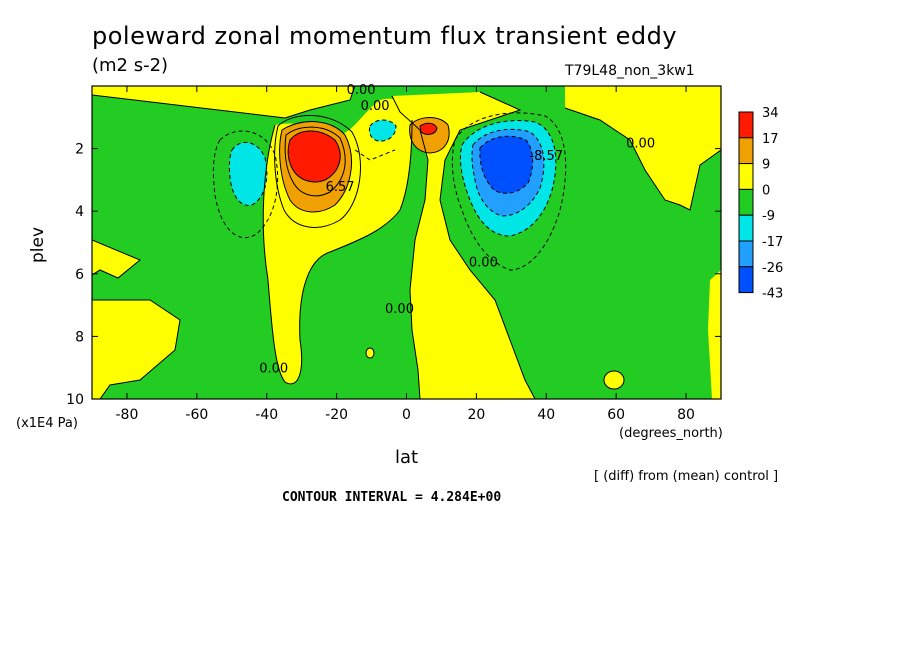 This screenshot has height=654, width=904. I want to click on x-tick-label: -40, so click(266, 415).